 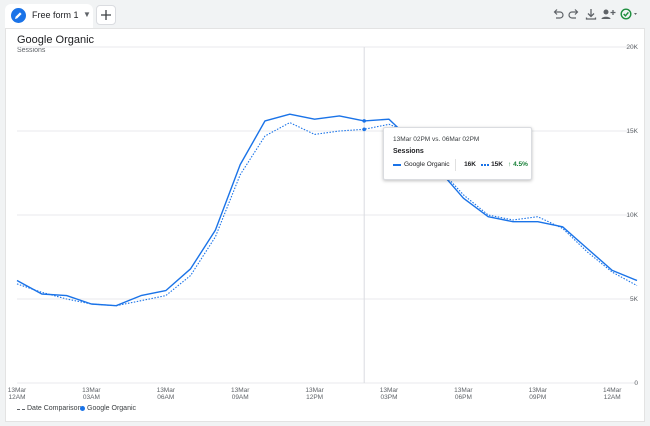 I want to click on y-tick-label: 15K, so click(x=632, y=131).